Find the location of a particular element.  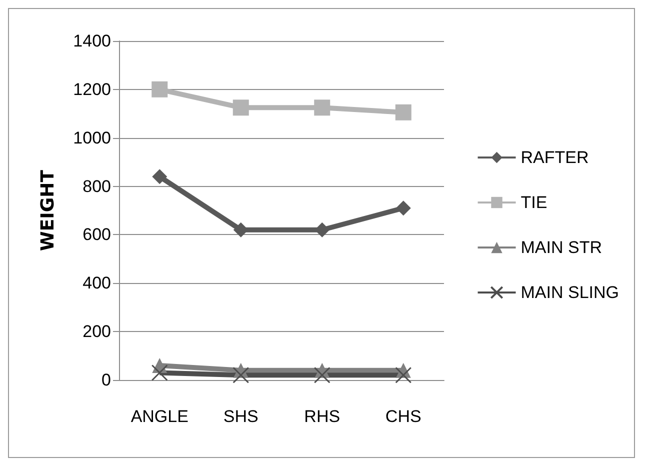

y-tick-label: 800 is located at coordinates (96, 186).